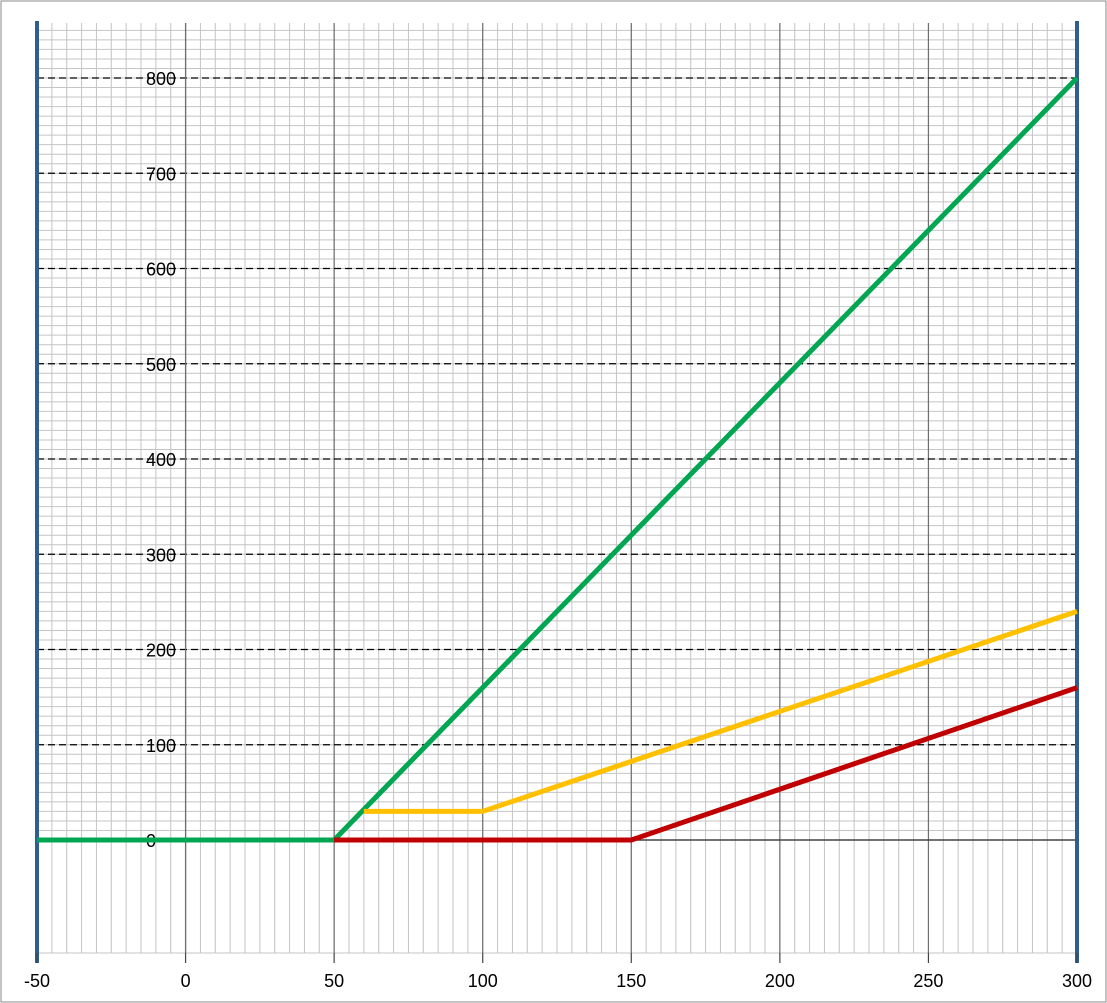 Image resolution: width=1107 pixels, height=1003 pixels. I want to click on y-tick-label: 200, so click(161, 651).